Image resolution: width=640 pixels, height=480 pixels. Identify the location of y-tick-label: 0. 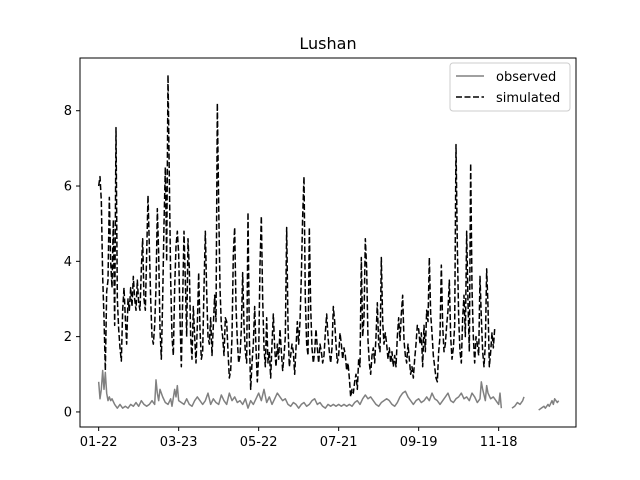
(68, 412).